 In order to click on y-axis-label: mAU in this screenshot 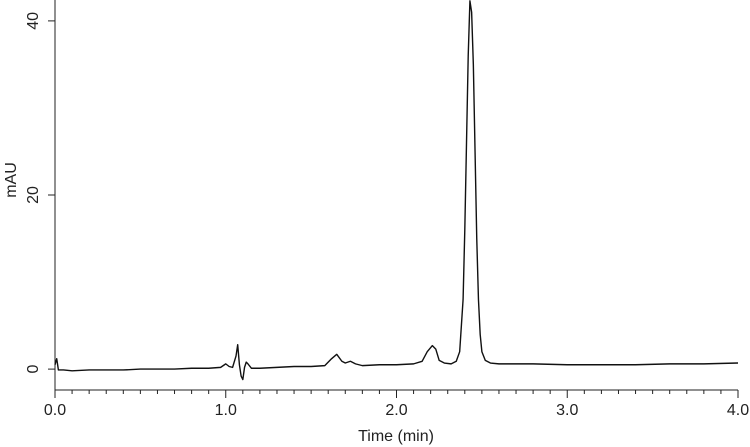, I will do `click(11, 180)`.